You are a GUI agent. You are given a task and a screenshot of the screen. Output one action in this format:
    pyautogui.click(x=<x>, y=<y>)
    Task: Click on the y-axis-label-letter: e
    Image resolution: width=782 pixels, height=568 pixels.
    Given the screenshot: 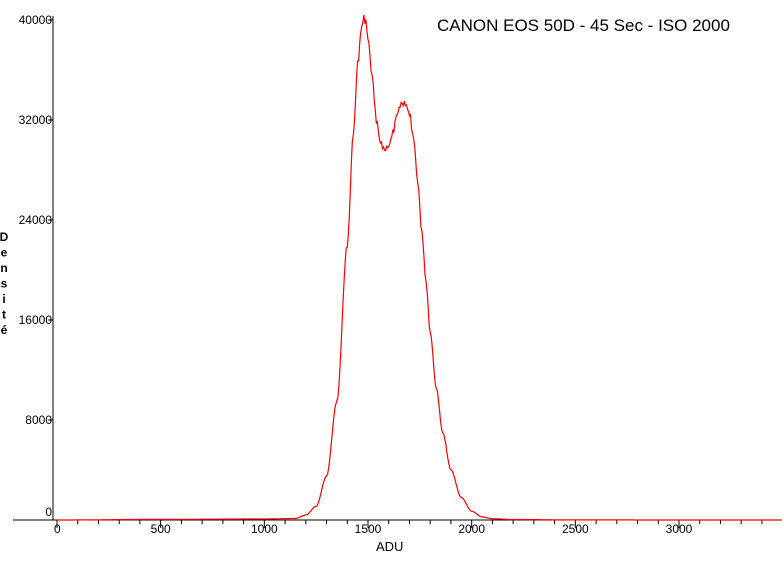 What is the action you would take?
    pyautogui.click(x=4, y=253)
    